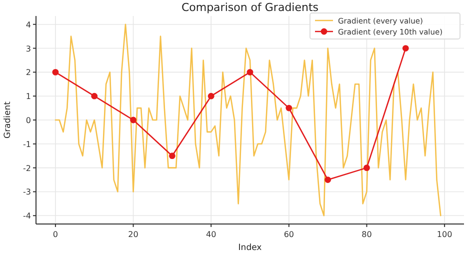 The height and width of the screenshot is (260, 474). Describe the element at coordinates (28, 25) in the screenshot. I see `y-tick-label: 4` at that location.